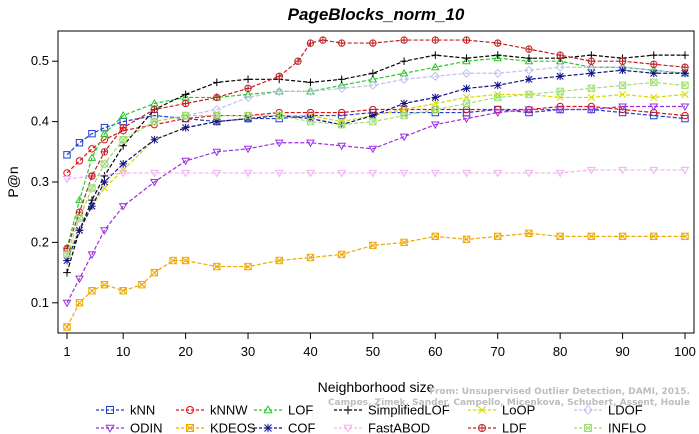 This screenshot has height=434, width=699. What do you see at coordinates (190, 410) in the screenshot?
I see `legend-marker-knnw` at bounding box center [190, 410].